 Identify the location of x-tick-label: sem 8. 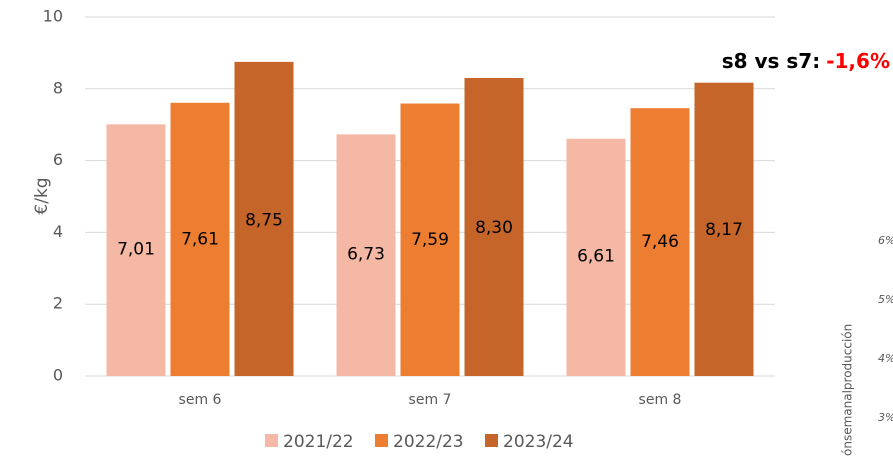
(660, 400).